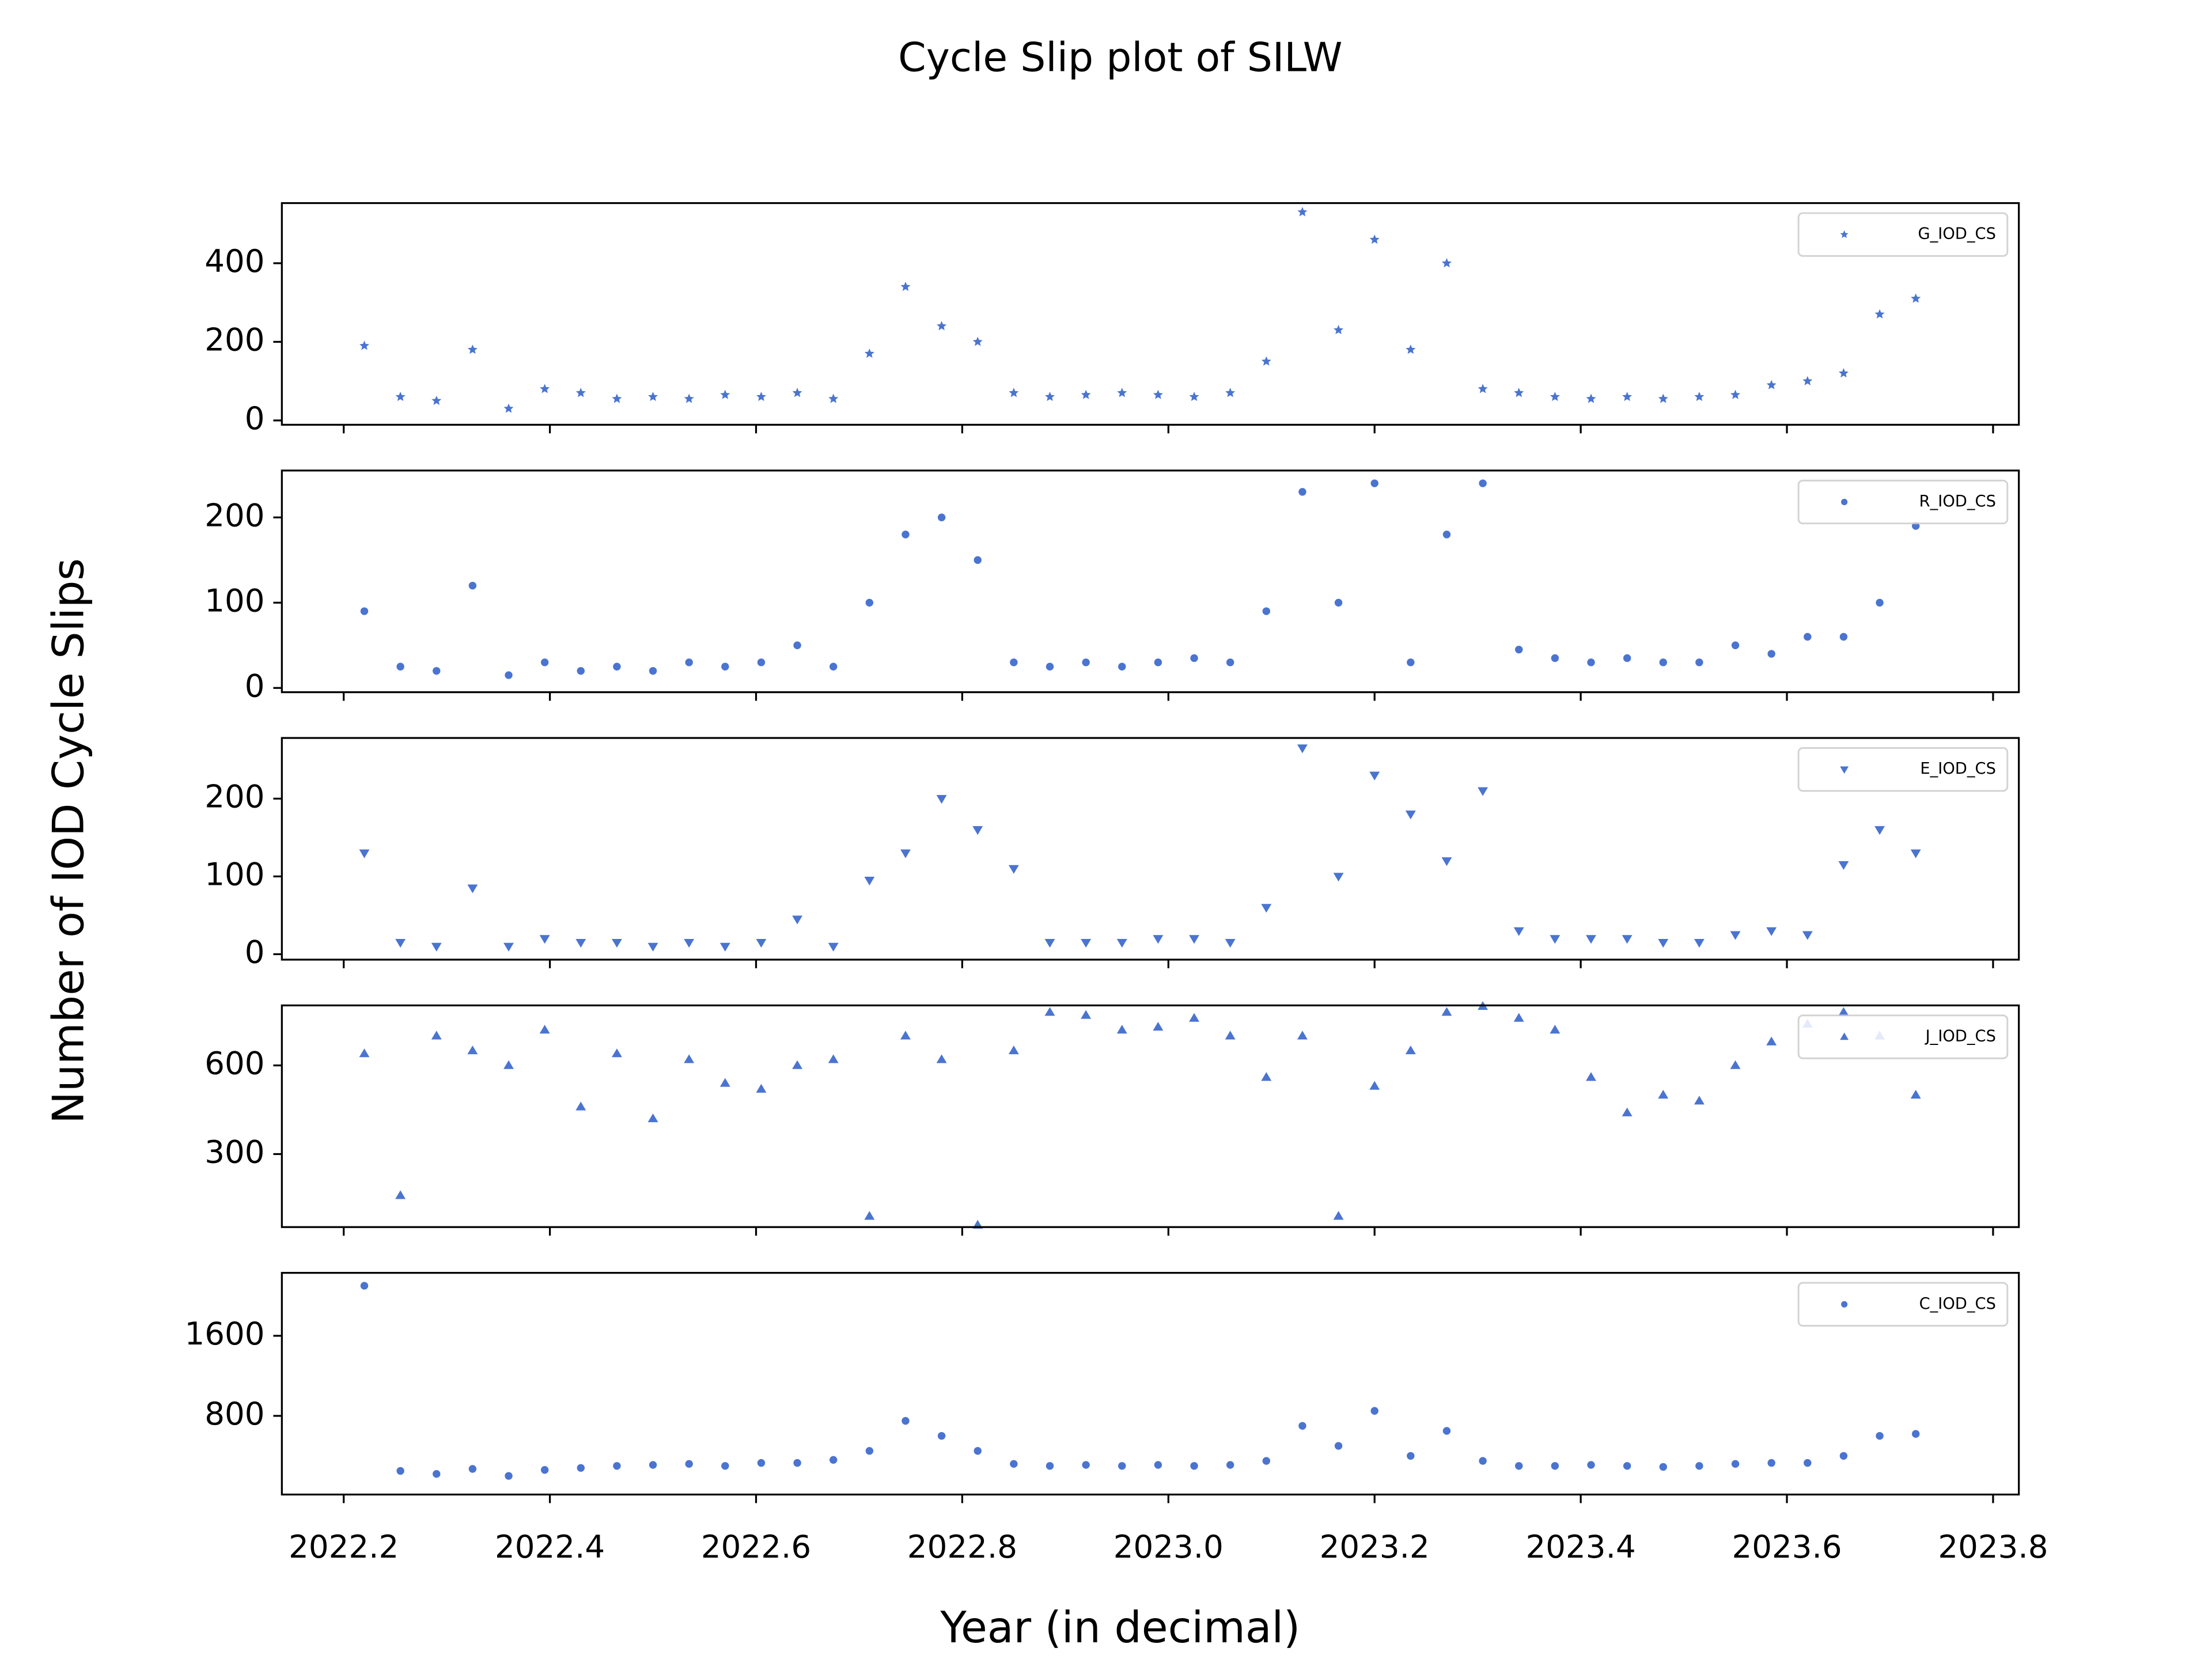 This screenshot has width=2212, height=1659. What do you see at coordinates (1375, 1546) in the screenshot?
I see `x-tick-label: 2023.2` at bounding box center [1375, 1546].